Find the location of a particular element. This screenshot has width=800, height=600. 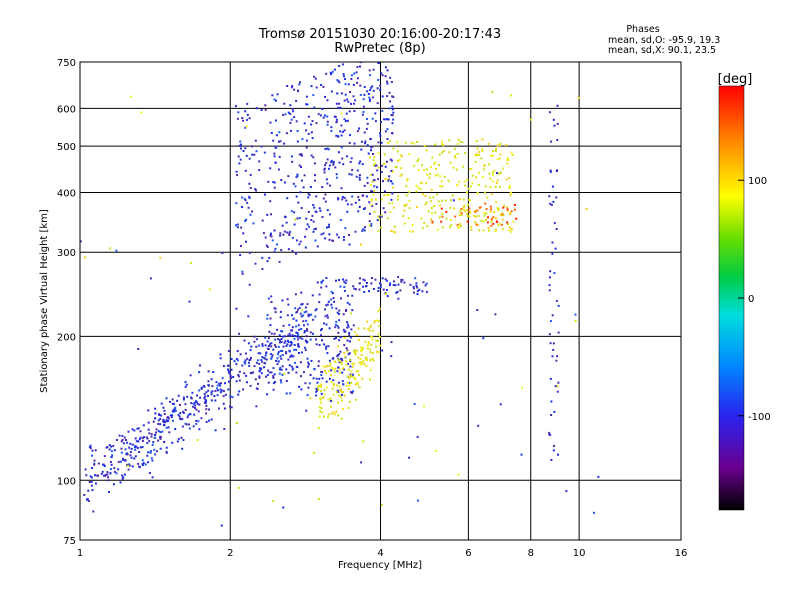

x-tick-label: 6 is located at coordinates (468, 553).